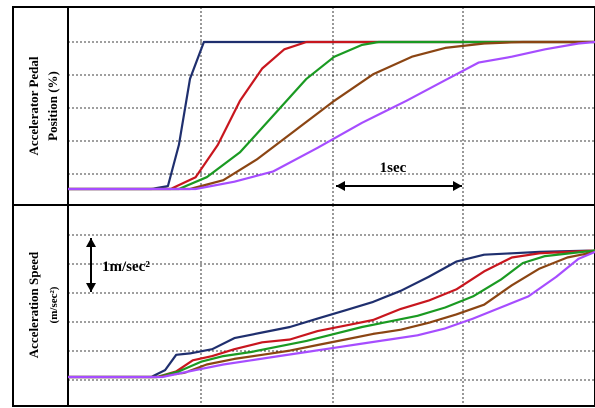 Image resolution: width=595 pixels, height=408 pixels. I want to click on one-mps2-arrowhead-bottom, so click(91, 287).